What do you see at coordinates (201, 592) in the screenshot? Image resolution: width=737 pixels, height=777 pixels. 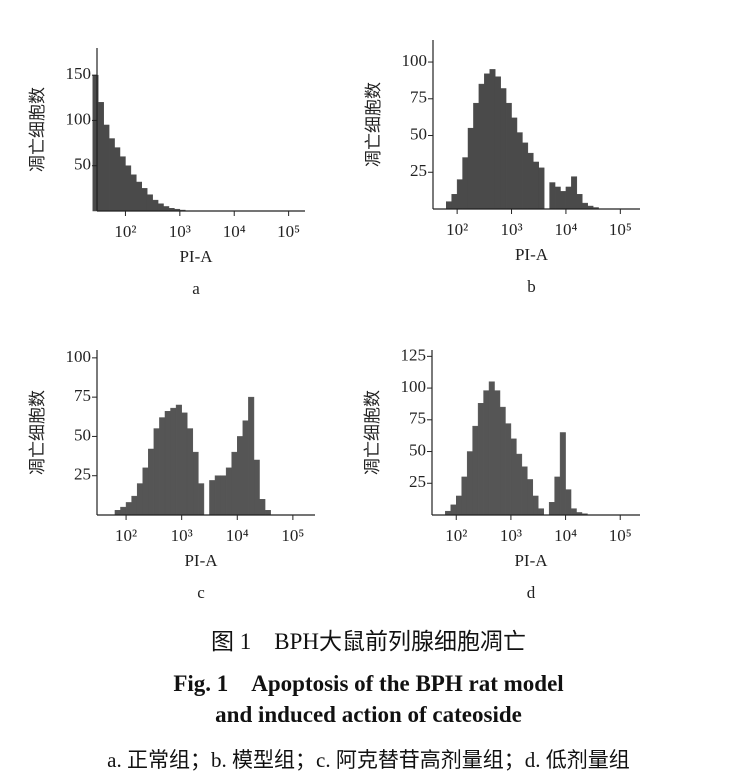 I see `panel-label: c` at bounding box center [201, 592].